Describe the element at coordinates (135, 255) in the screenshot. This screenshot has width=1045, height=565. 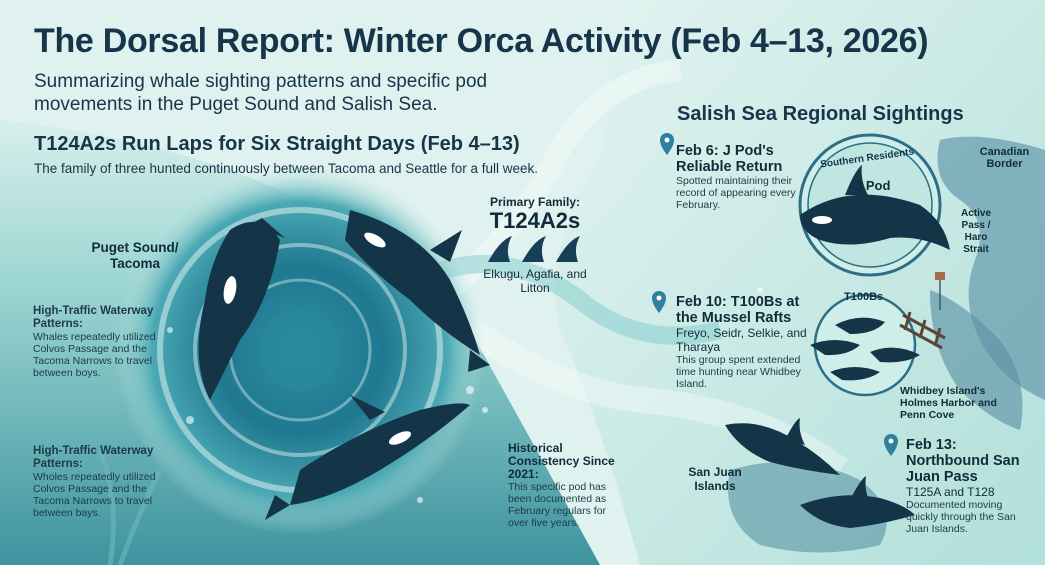
I see `location-label-puget-sound: Puget Sound/ Tacoma` at that location.